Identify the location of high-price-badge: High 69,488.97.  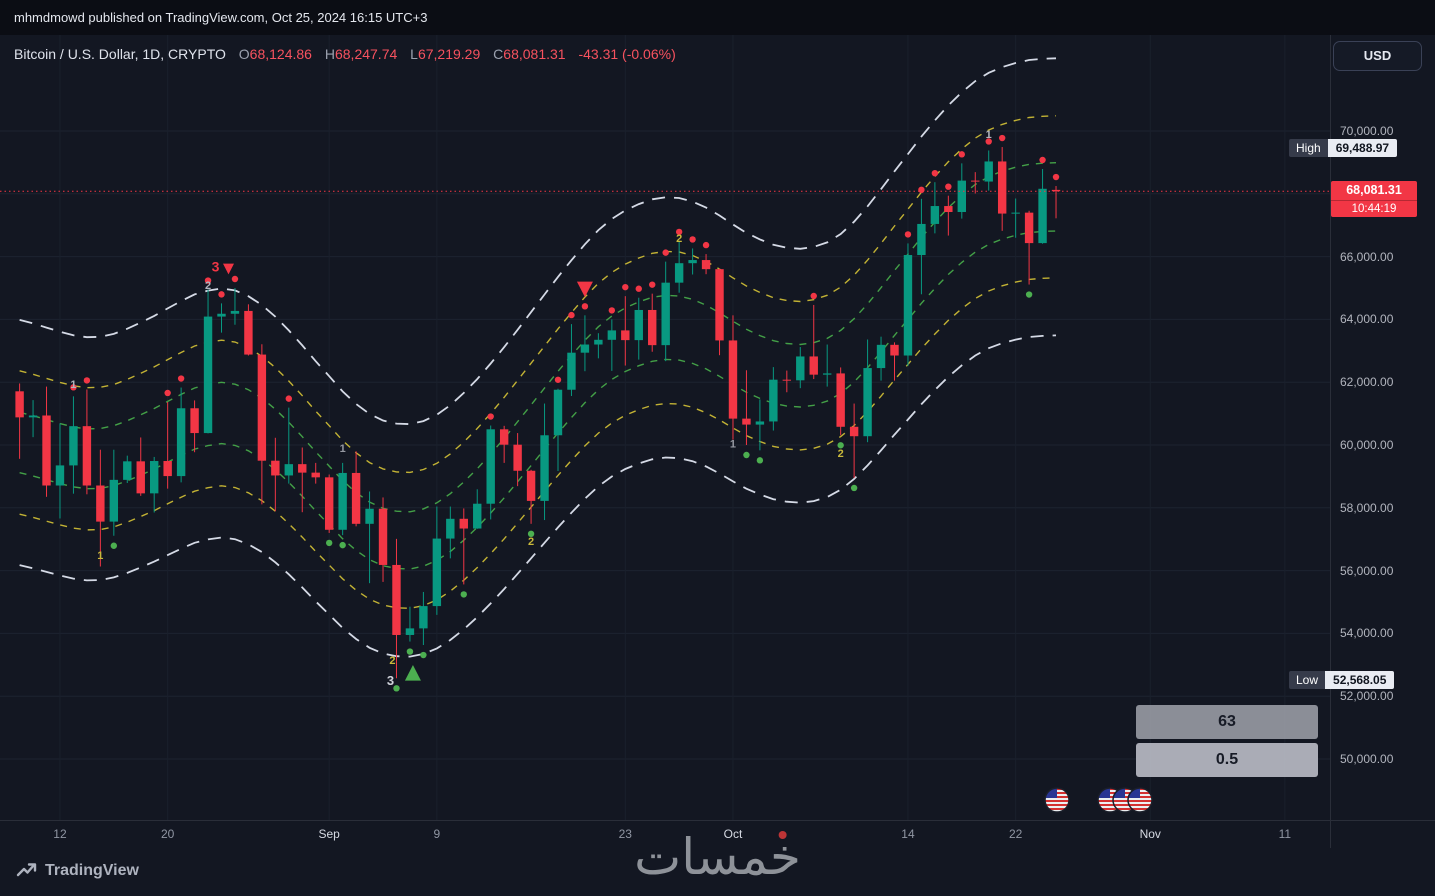
(1343, 148).